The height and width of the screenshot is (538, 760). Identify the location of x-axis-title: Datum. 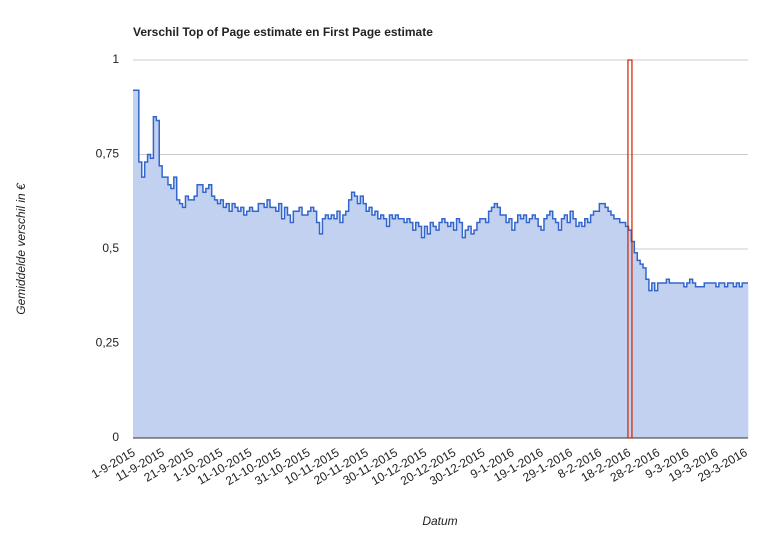
(439, 521).